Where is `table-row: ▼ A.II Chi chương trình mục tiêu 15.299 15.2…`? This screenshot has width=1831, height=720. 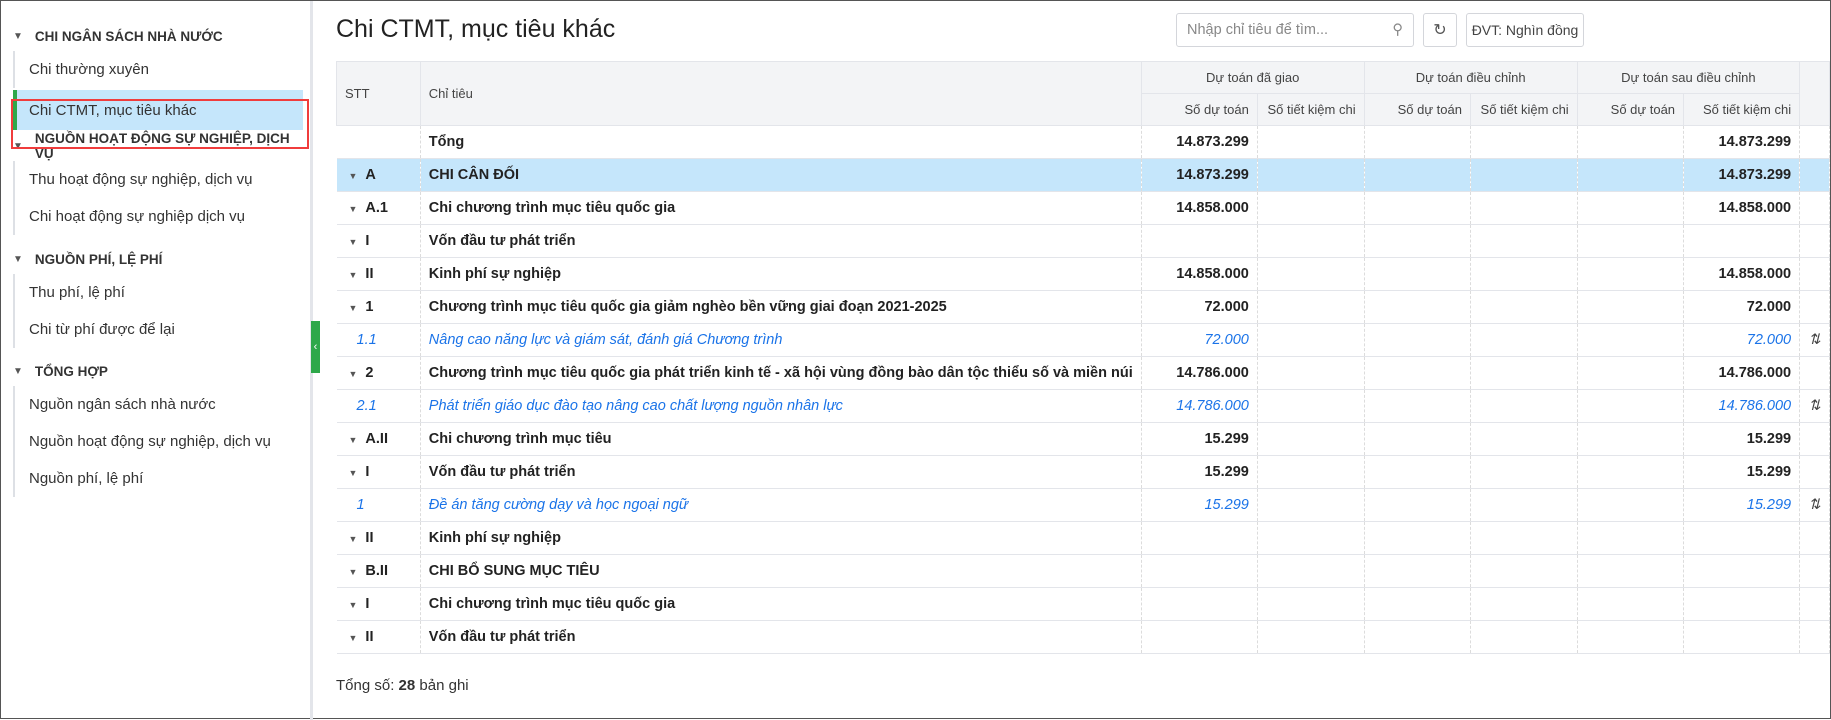
table-row: ▼ A.II Chi chương trình mục tiêu 15.299 15.2… is located at coordinates (1083, 439).